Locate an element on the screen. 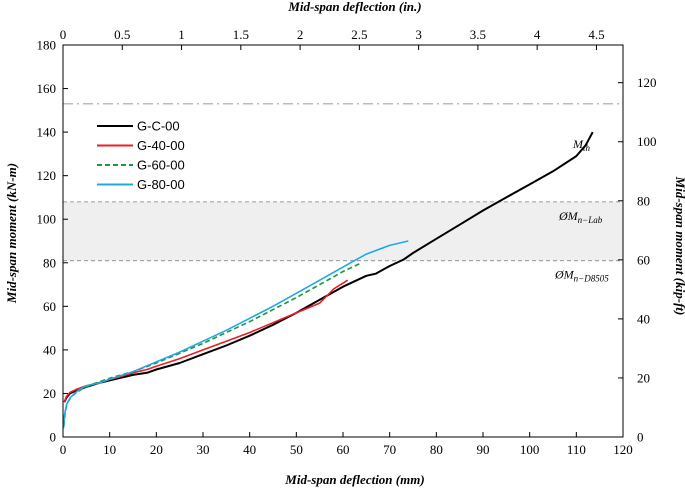 Image resolution: width=685 pixels, height=491 pixels. x-tick-label: 20 is located at coordinates (156, 449).